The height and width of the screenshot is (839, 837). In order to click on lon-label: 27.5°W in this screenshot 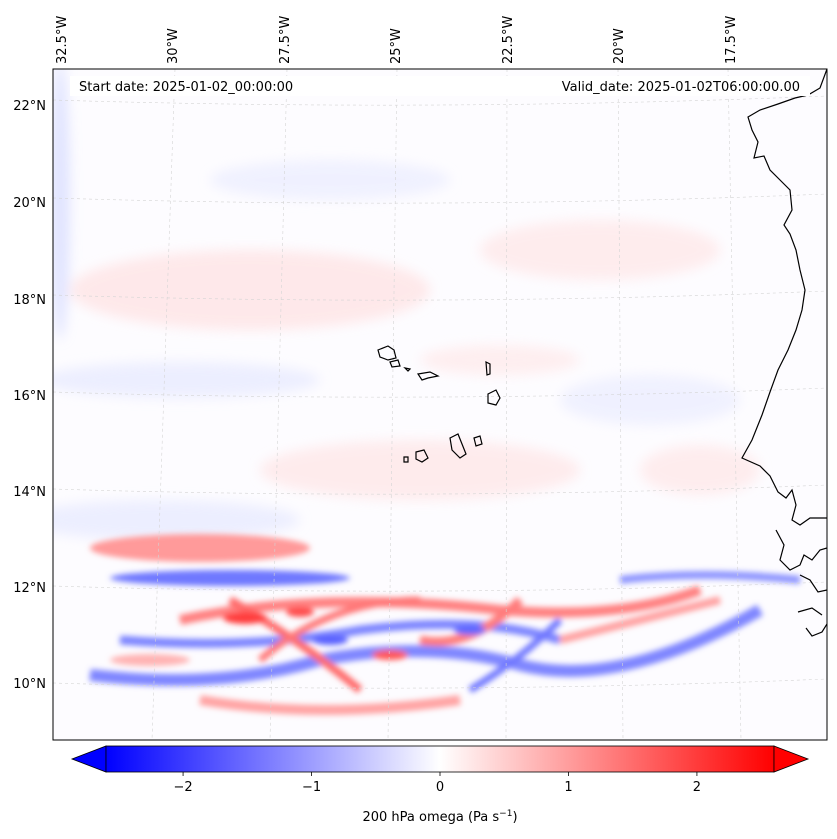, I will do `click(285, 40)`.